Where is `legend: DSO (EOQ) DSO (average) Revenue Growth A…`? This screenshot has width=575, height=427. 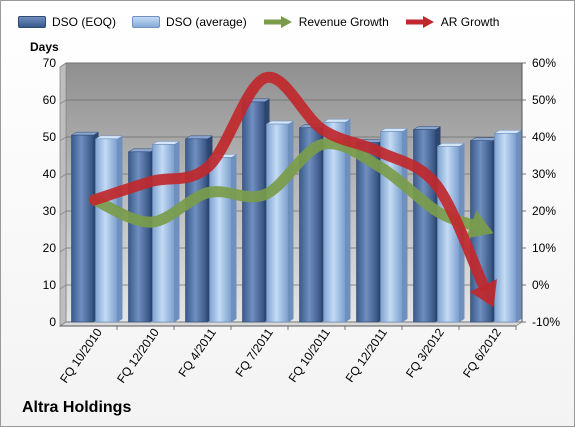
legend: DSO (EOQ) DSO (average) Revenue Growth A… is located at coordinates (266, 22).